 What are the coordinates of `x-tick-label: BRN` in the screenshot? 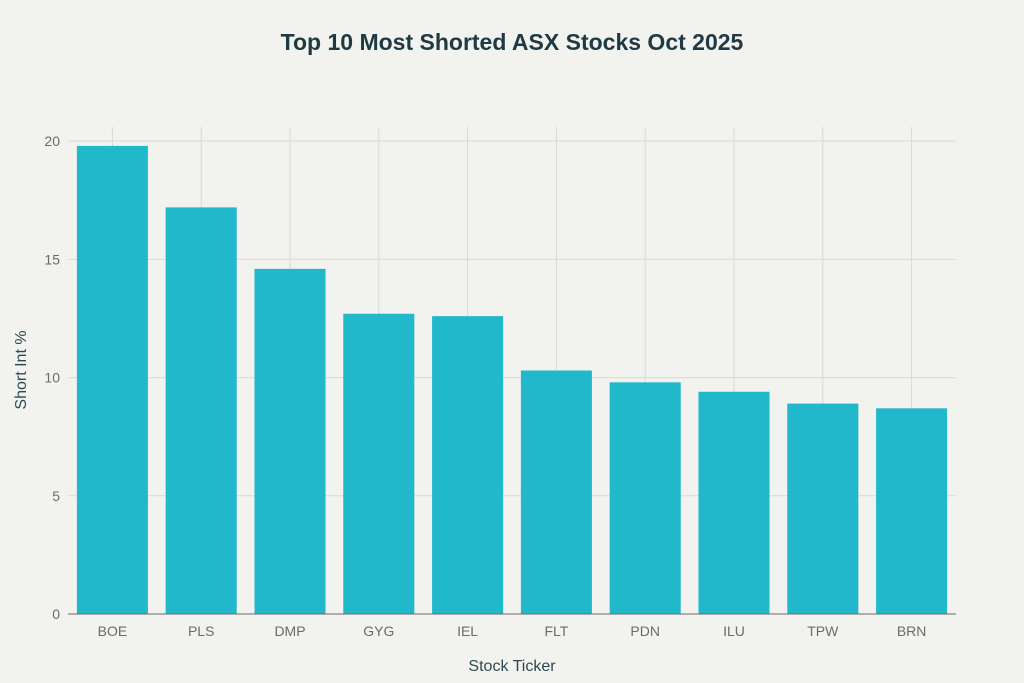 It's located at (912, 631).